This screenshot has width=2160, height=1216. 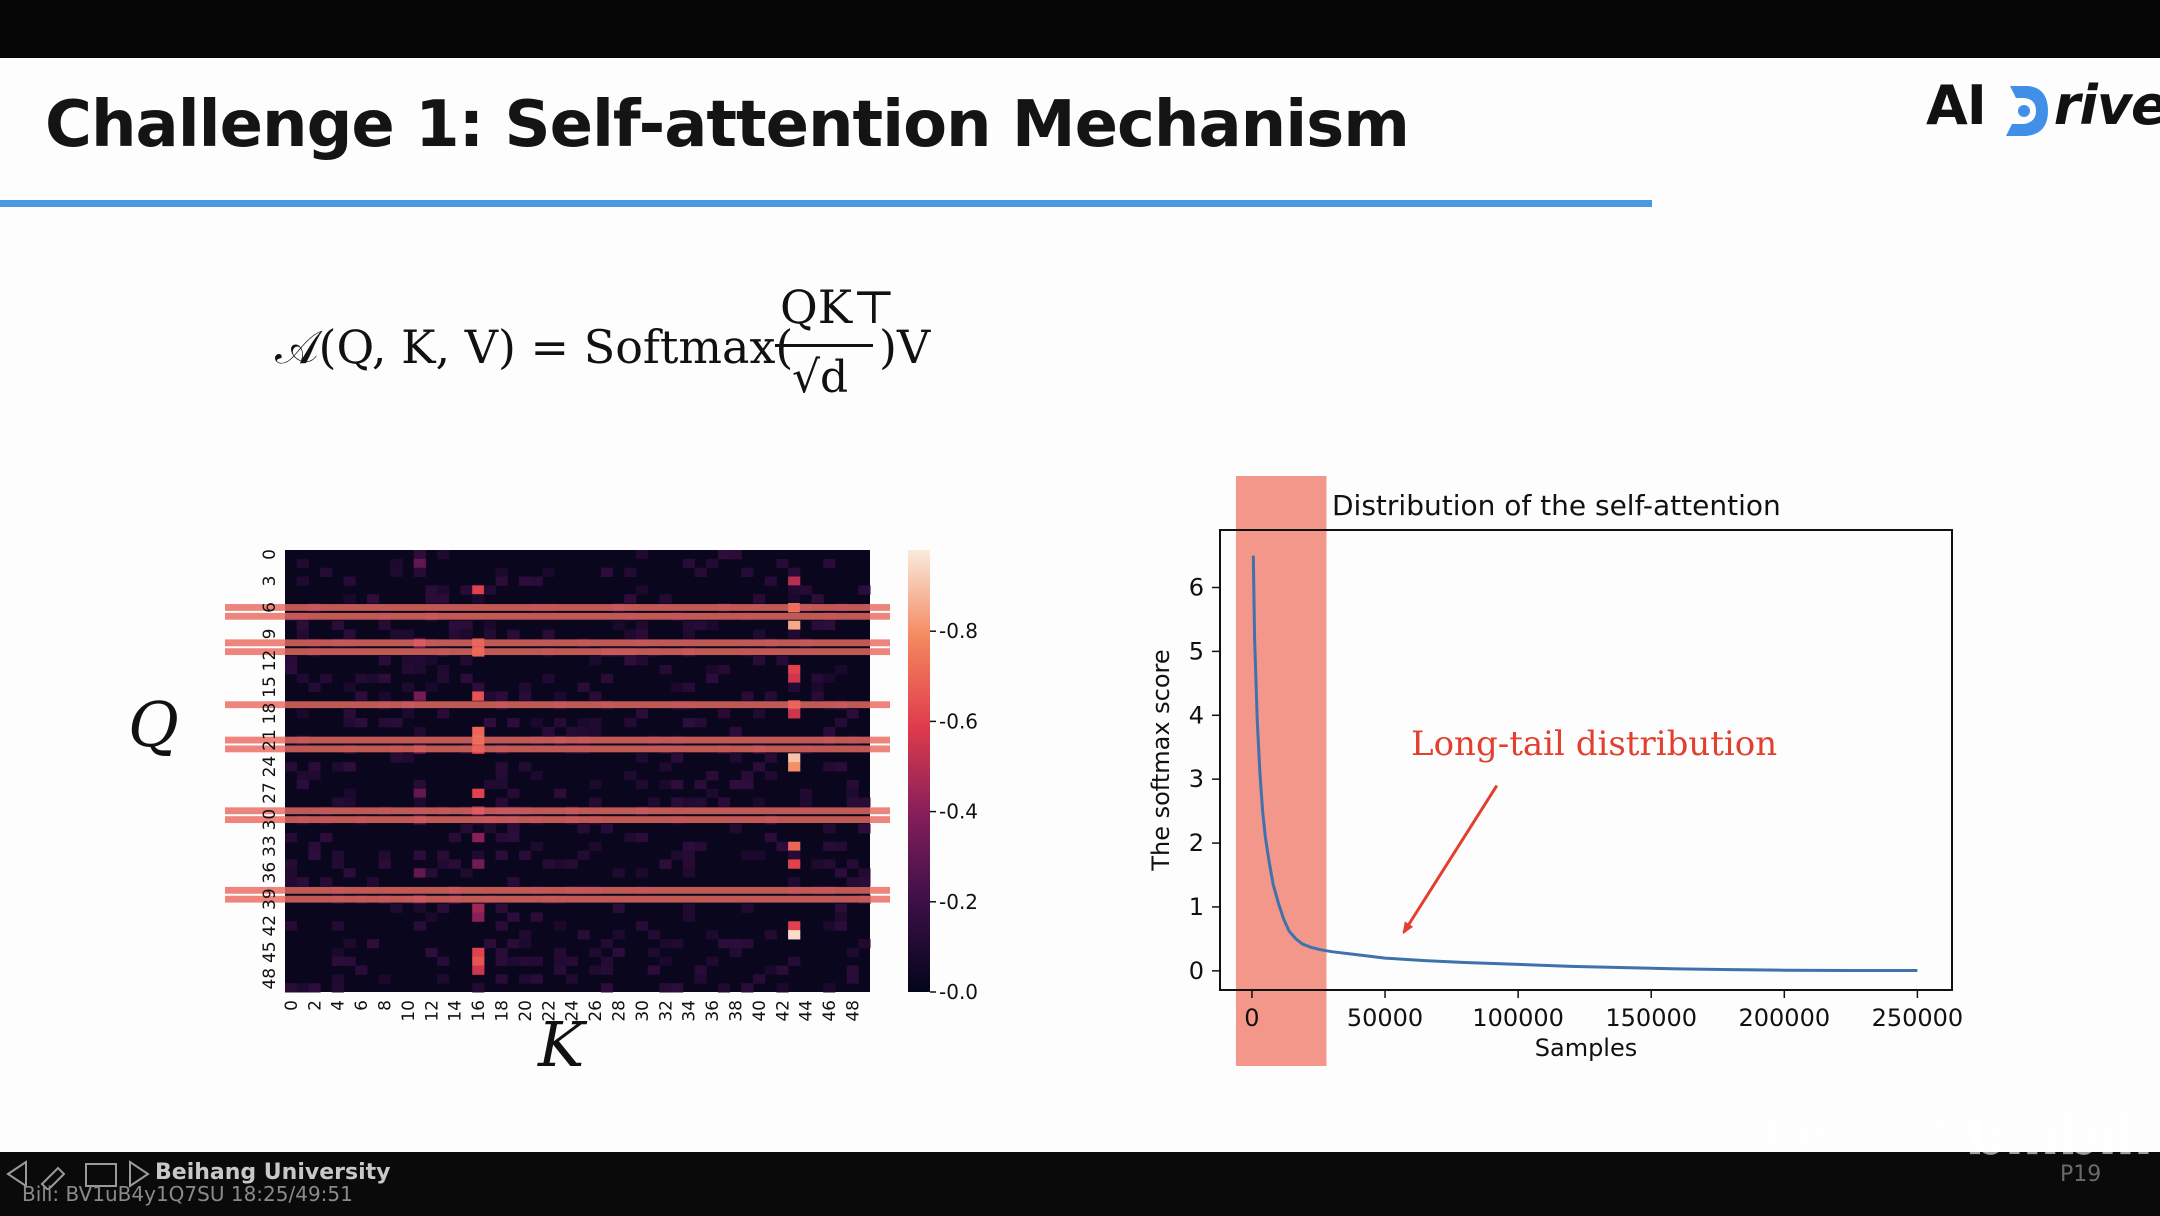 What do you see at coordinates (270, 979) in the screenshot?
I see `y-tick: 48` at bounding box center [270, 979].